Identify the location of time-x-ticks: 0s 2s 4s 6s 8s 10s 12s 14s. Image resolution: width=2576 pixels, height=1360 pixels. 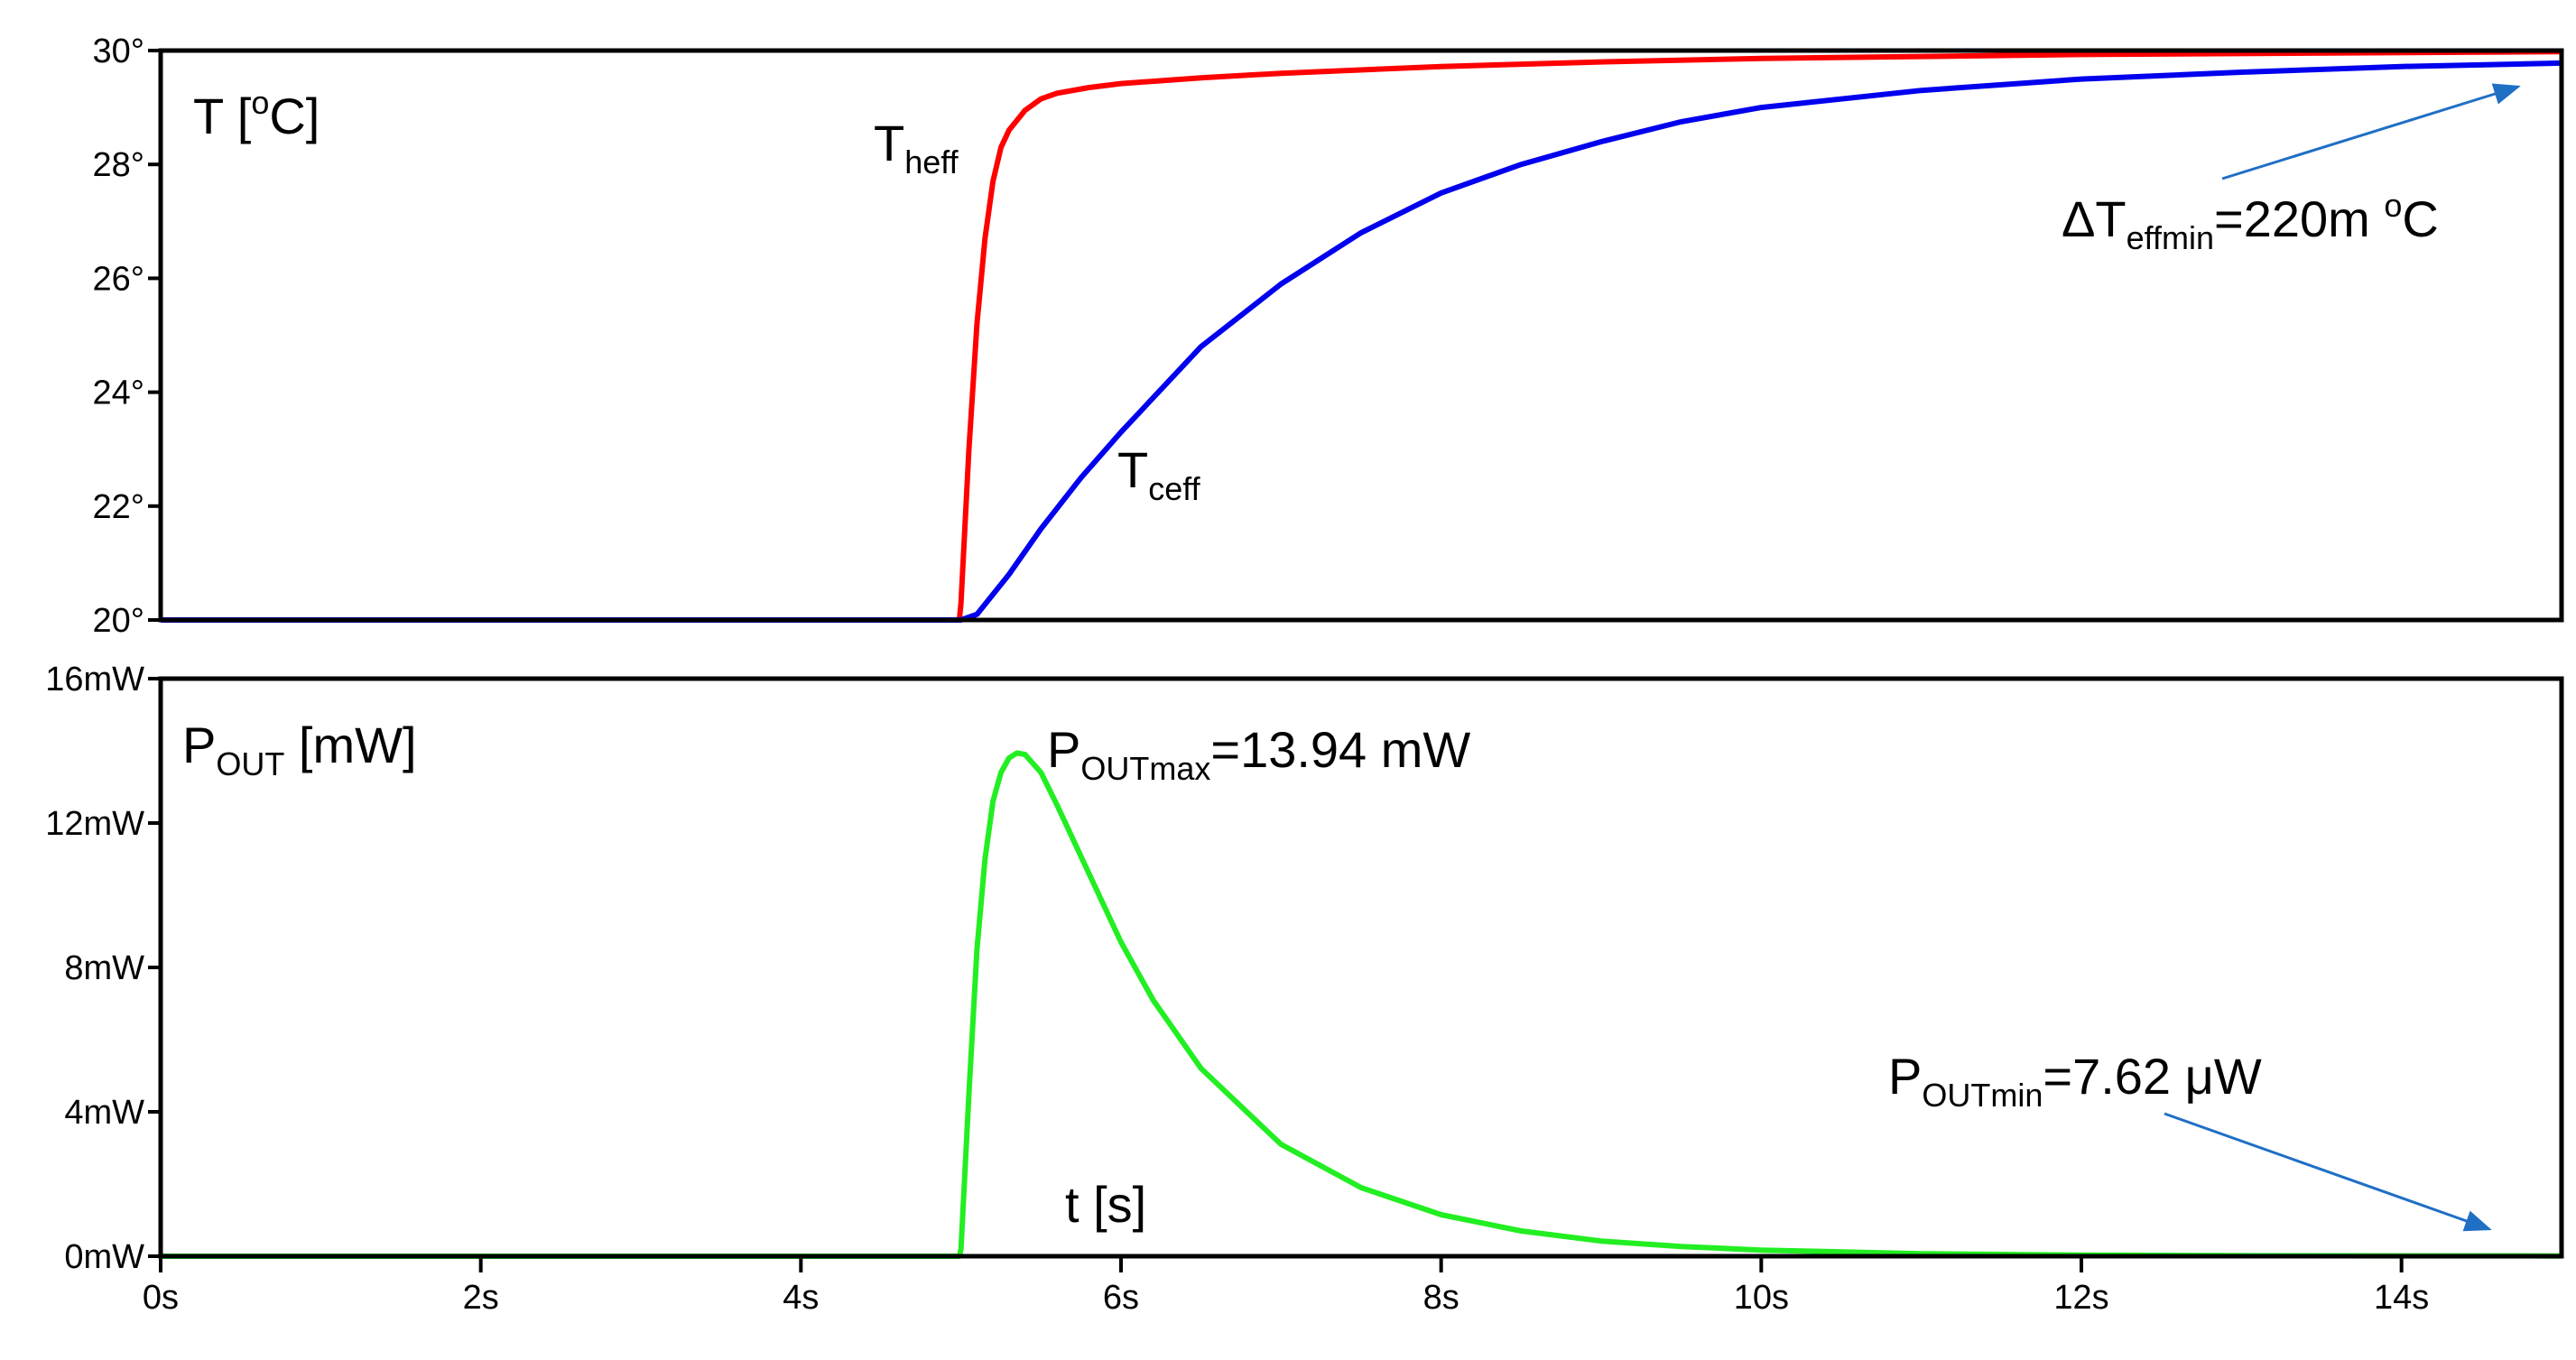
(1286, 1286).